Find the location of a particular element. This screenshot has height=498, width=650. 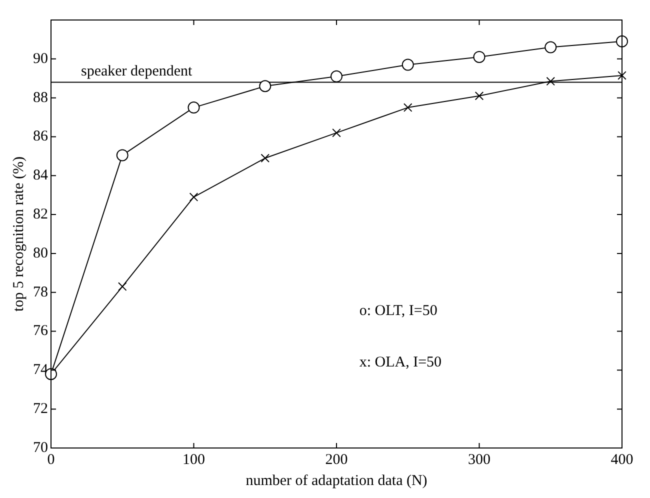

y-tick-label: 90 is located at coordinates (40, 58).